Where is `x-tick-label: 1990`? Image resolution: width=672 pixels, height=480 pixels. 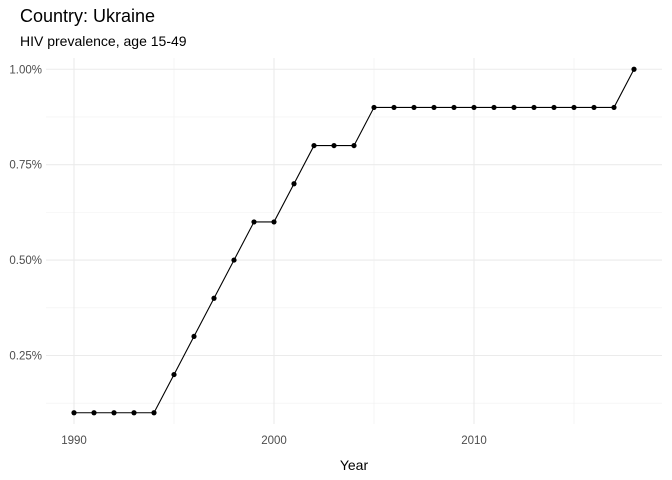
x-tick-label: 1990 is located at coordinates (74, 441).